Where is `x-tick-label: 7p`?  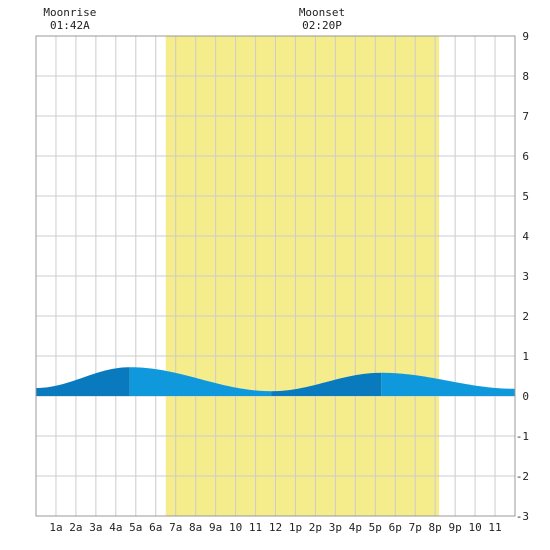
x-tick-label: 7p is located at coordinates (415, 527).